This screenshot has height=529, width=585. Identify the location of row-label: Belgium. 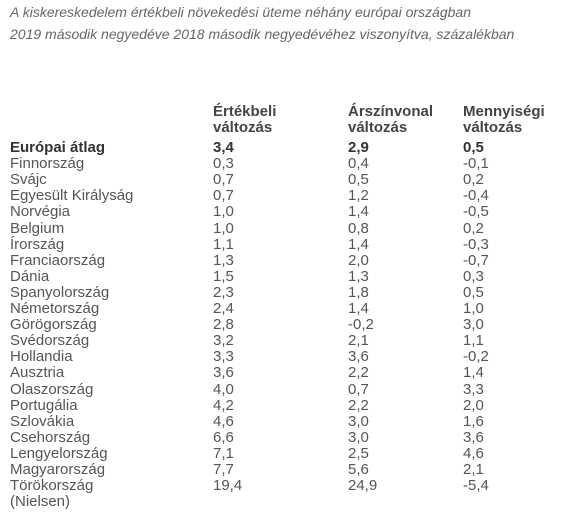
(37, 228).